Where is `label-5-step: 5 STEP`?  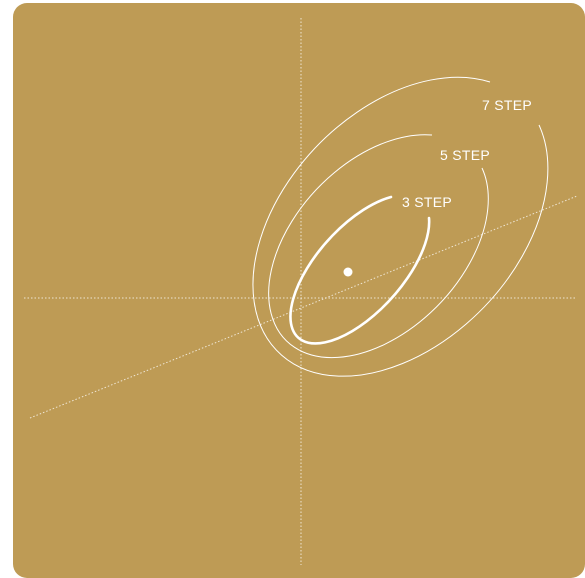 label-5-step: 5 STEP is located at coordinates (465, 155).